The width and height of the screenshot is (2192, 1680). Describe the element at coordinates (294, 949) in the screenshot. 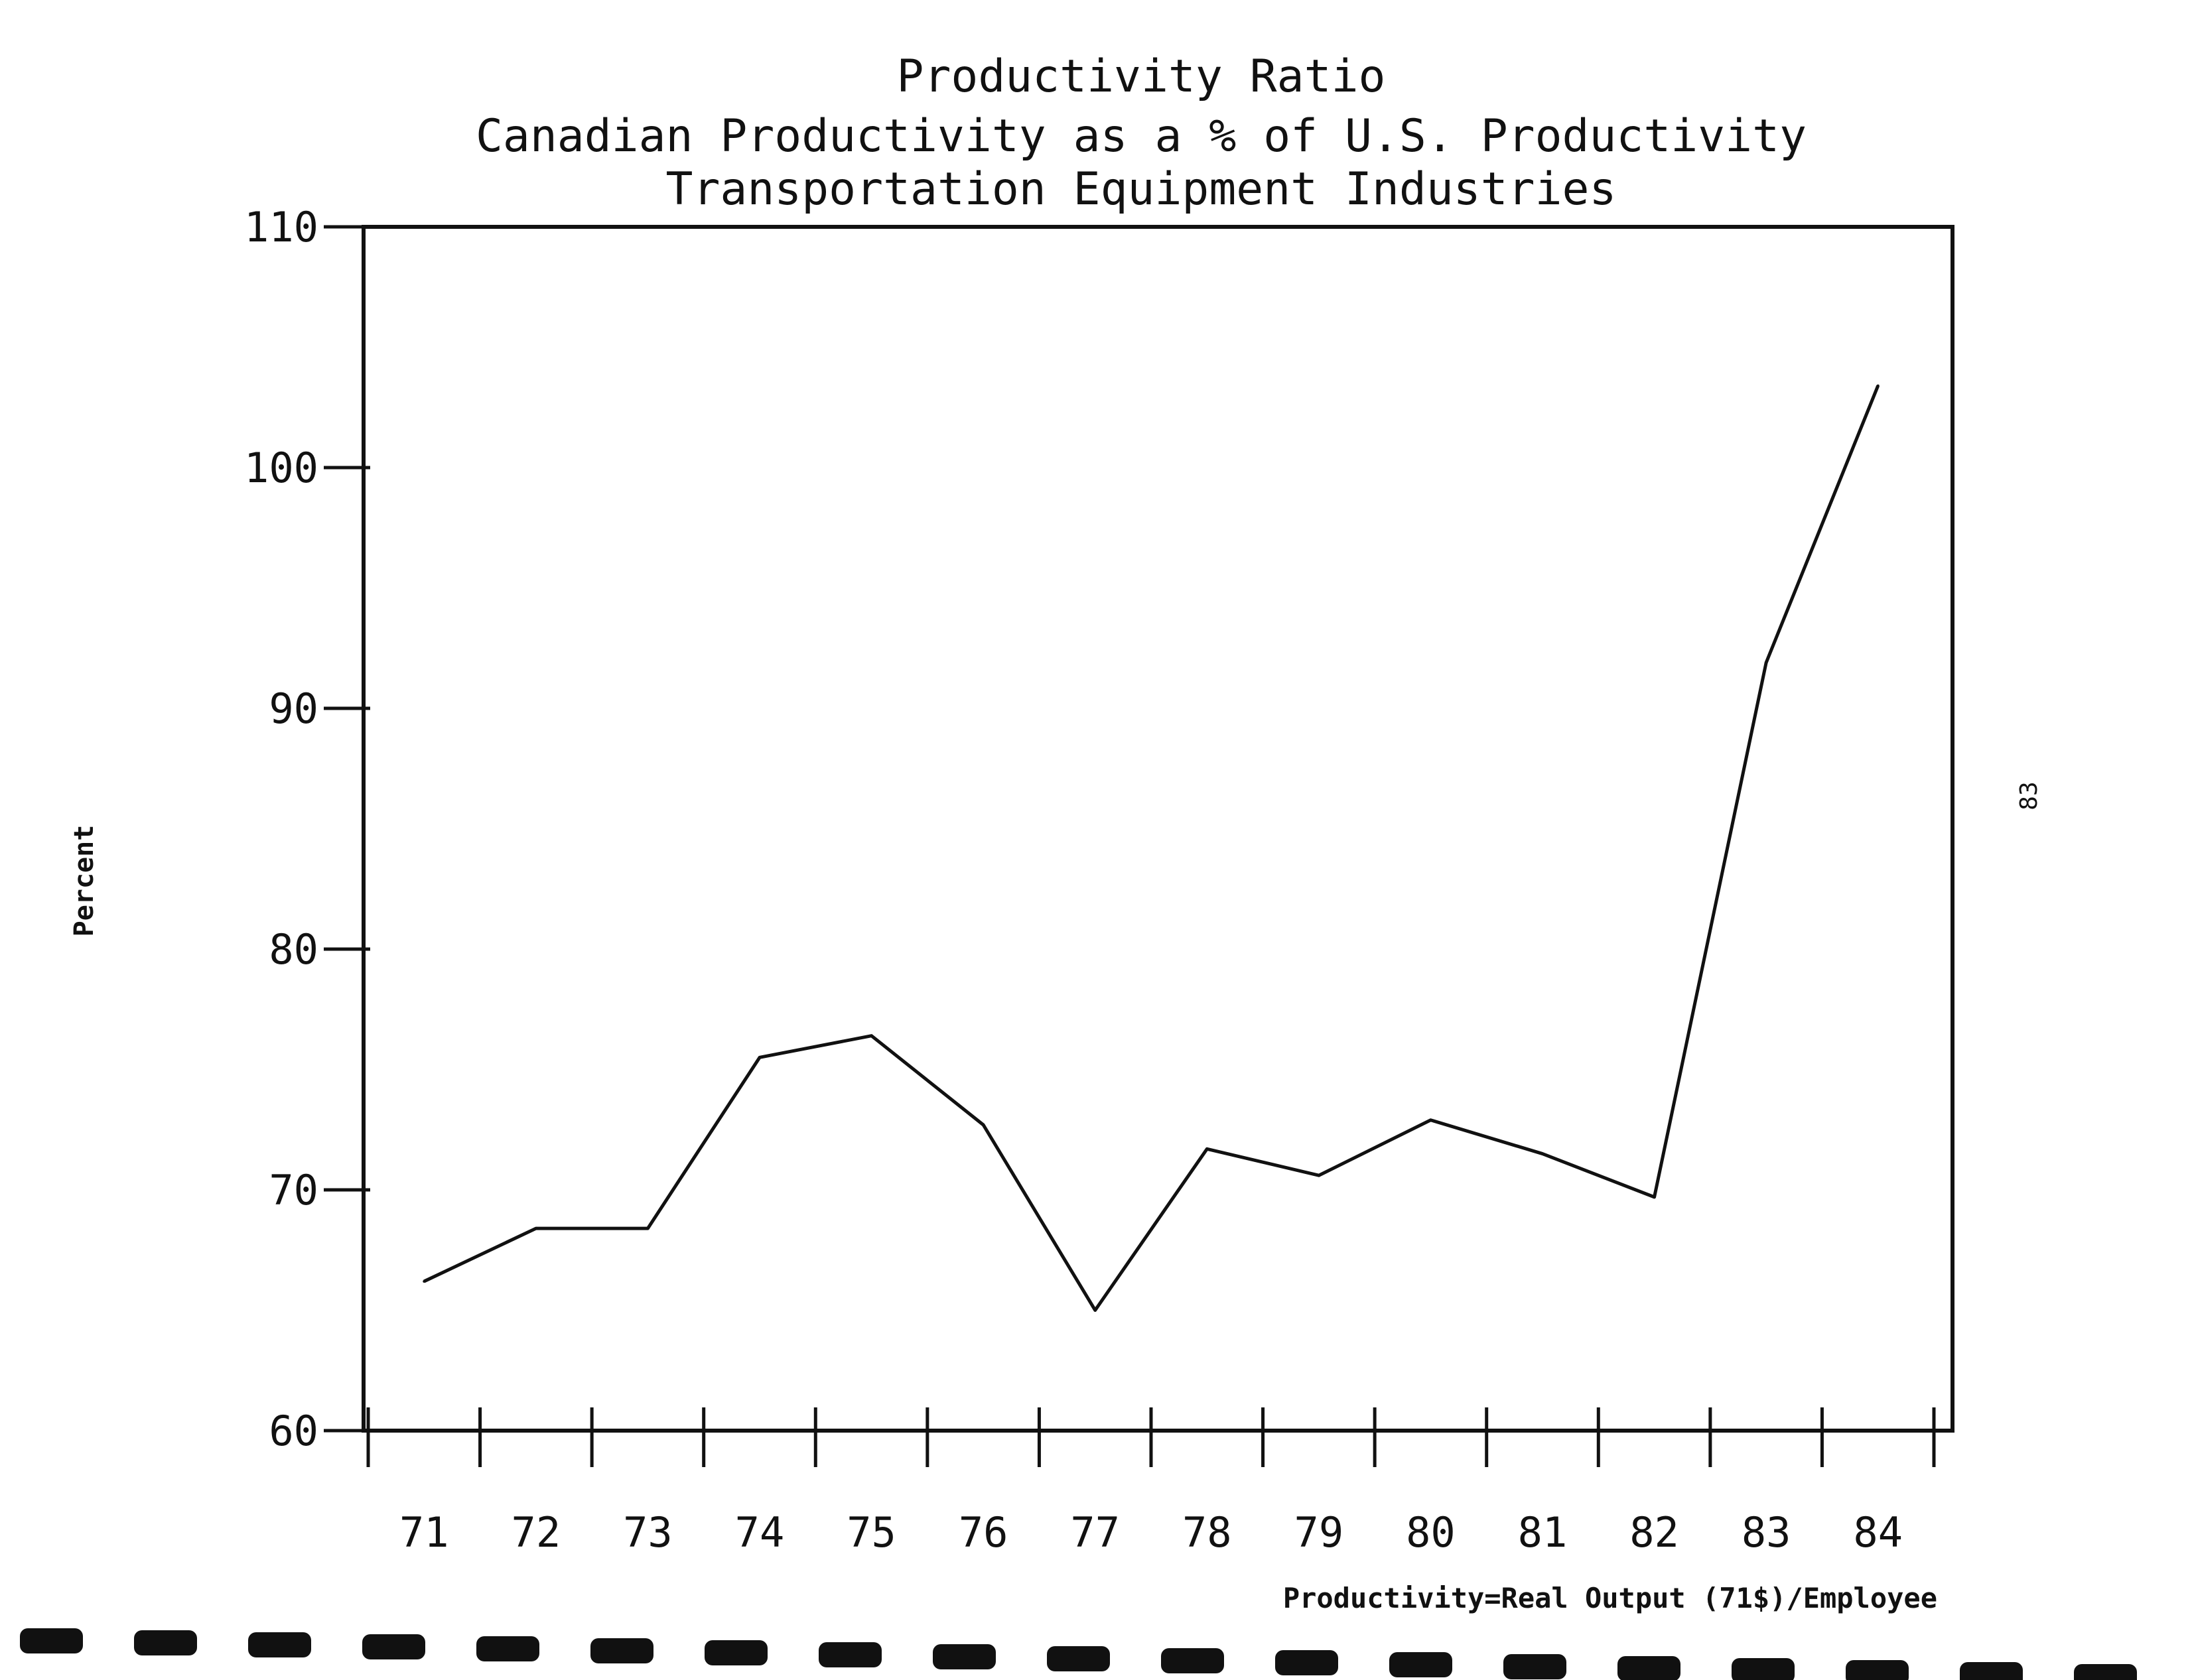

I see `y-tick-label: 80` at that location.